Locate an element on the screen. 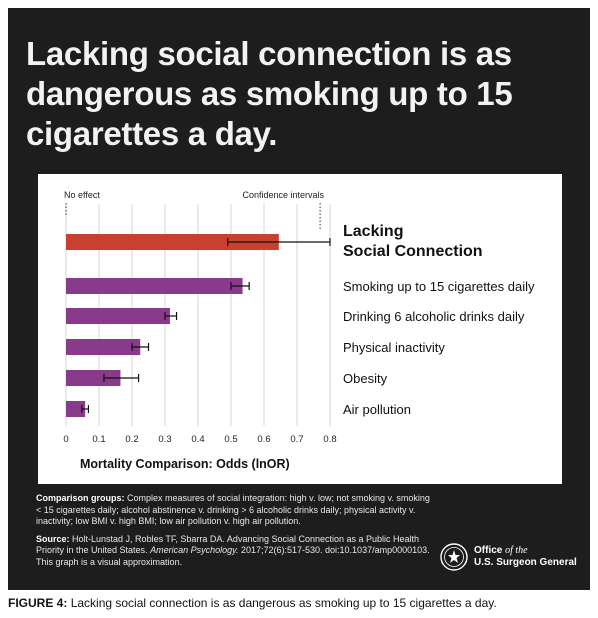 The width and height of the screenshot is (598, 618). category-label-2: Drinking 6 alcoholic drinks daily is located at coordinates (434, 316).